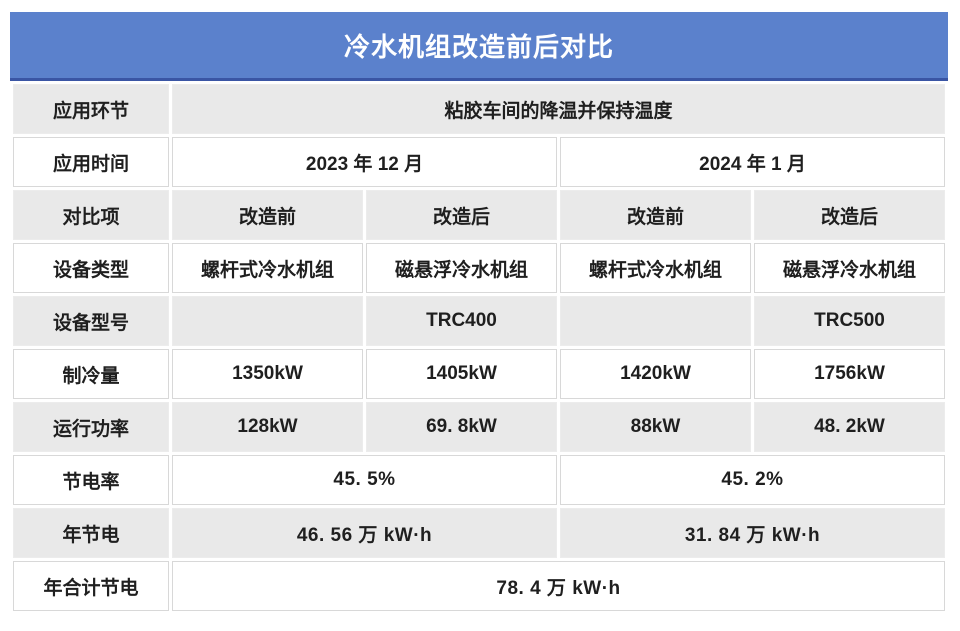 This screenshot has width=960, height=631. What do you see at coordinates (558, 586) in the screenshot?
I see `value-cell: 78. 4 万 kW·h` at bounding box center [558, 586].